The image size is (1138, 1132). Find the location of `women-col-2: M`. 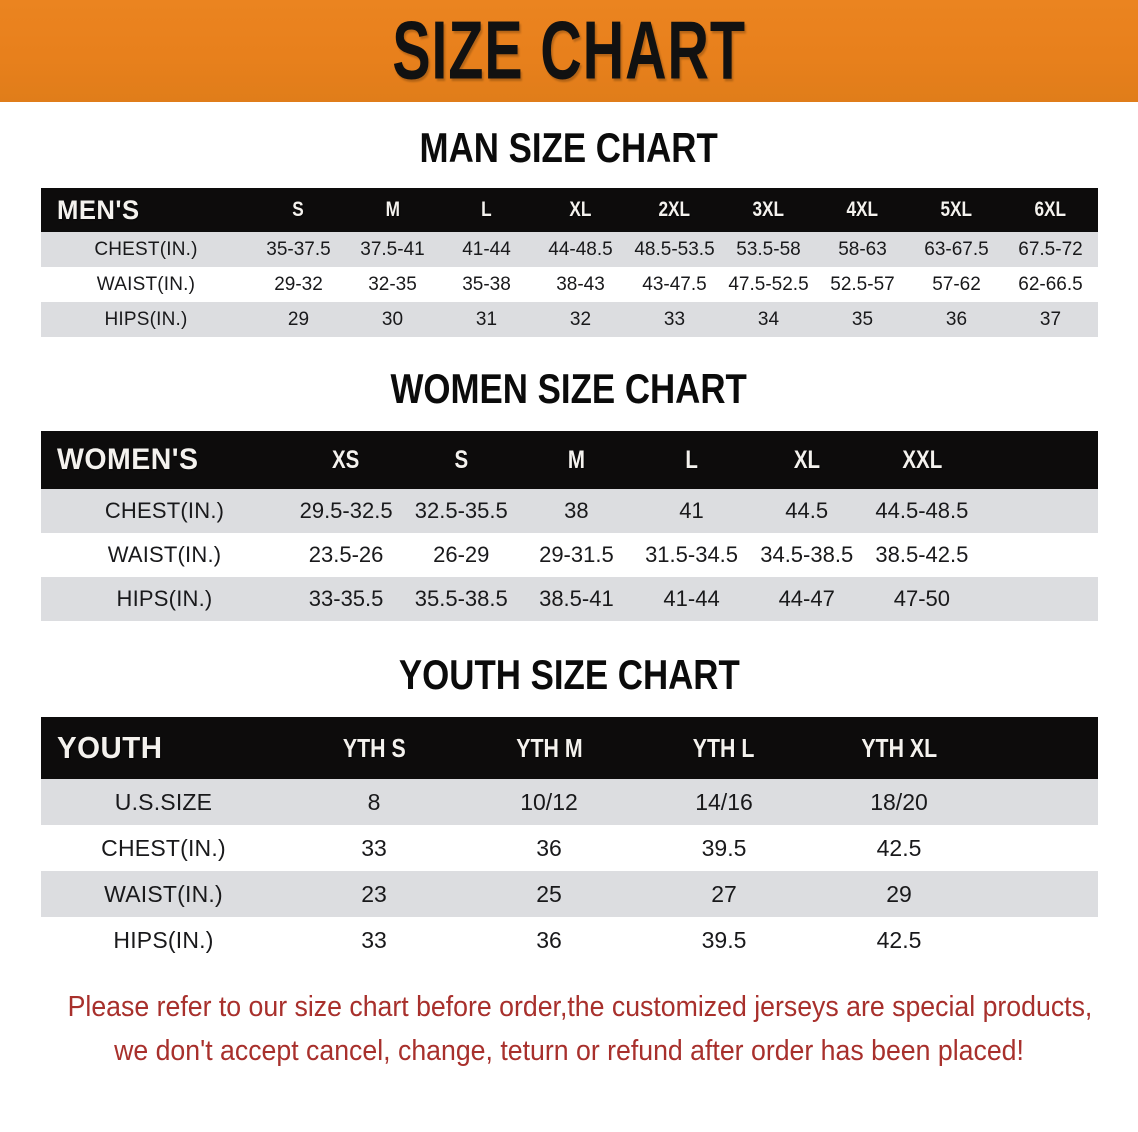

women-col-2: M is located at coordinates (576, 459).